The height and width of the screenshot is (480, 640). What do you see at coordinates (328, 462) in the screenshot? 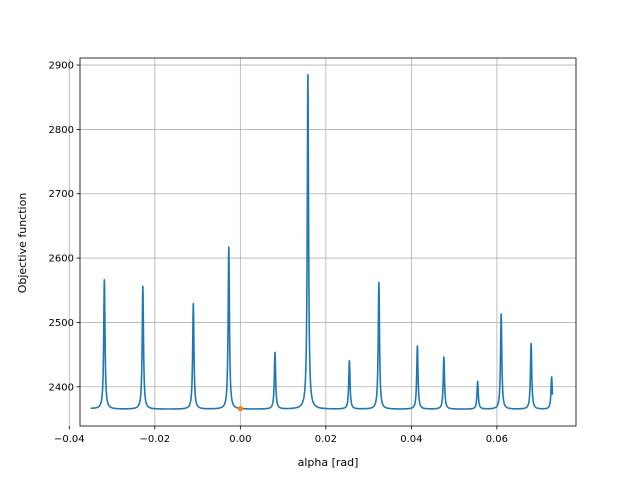
I see `x-axis-label: alpha [rad]` at bounding box center [328, 462].